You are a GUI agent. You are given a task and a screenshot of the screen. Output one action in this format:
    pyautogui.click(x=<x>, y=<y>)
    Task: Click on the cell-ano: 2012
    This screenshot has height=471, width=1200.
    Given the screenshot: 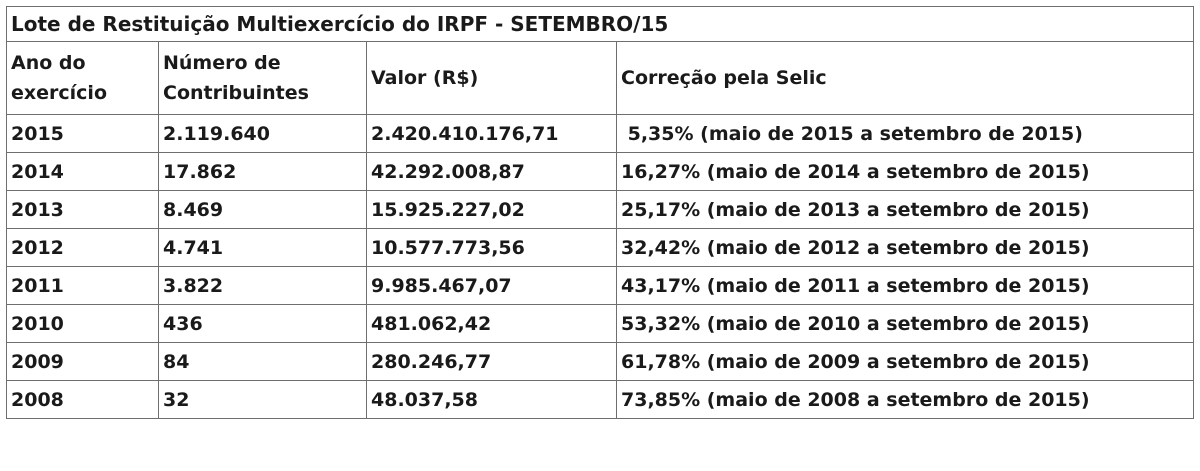 What is the action you would take?
    pyautogui.click(x=82, y=247)
    